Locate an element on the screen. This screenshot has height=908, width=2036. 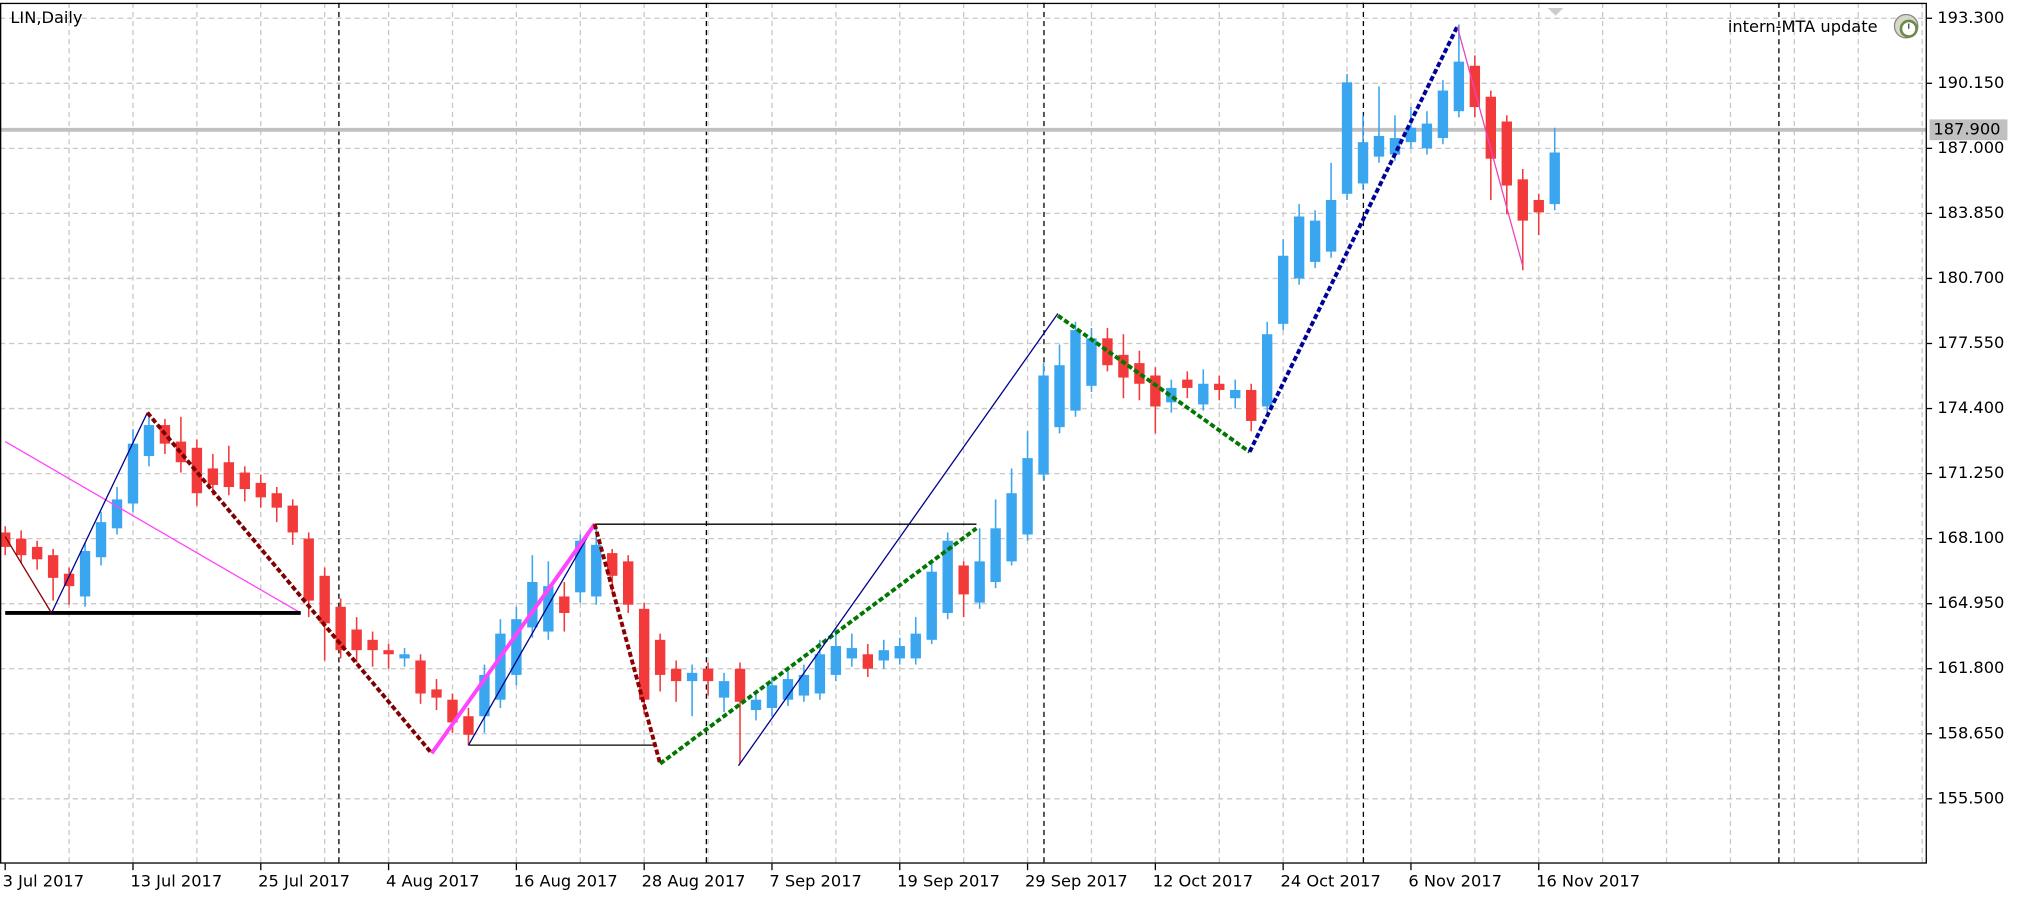
x-tick-label: 7 Sep 2017 is located at coordinates (815, 880).